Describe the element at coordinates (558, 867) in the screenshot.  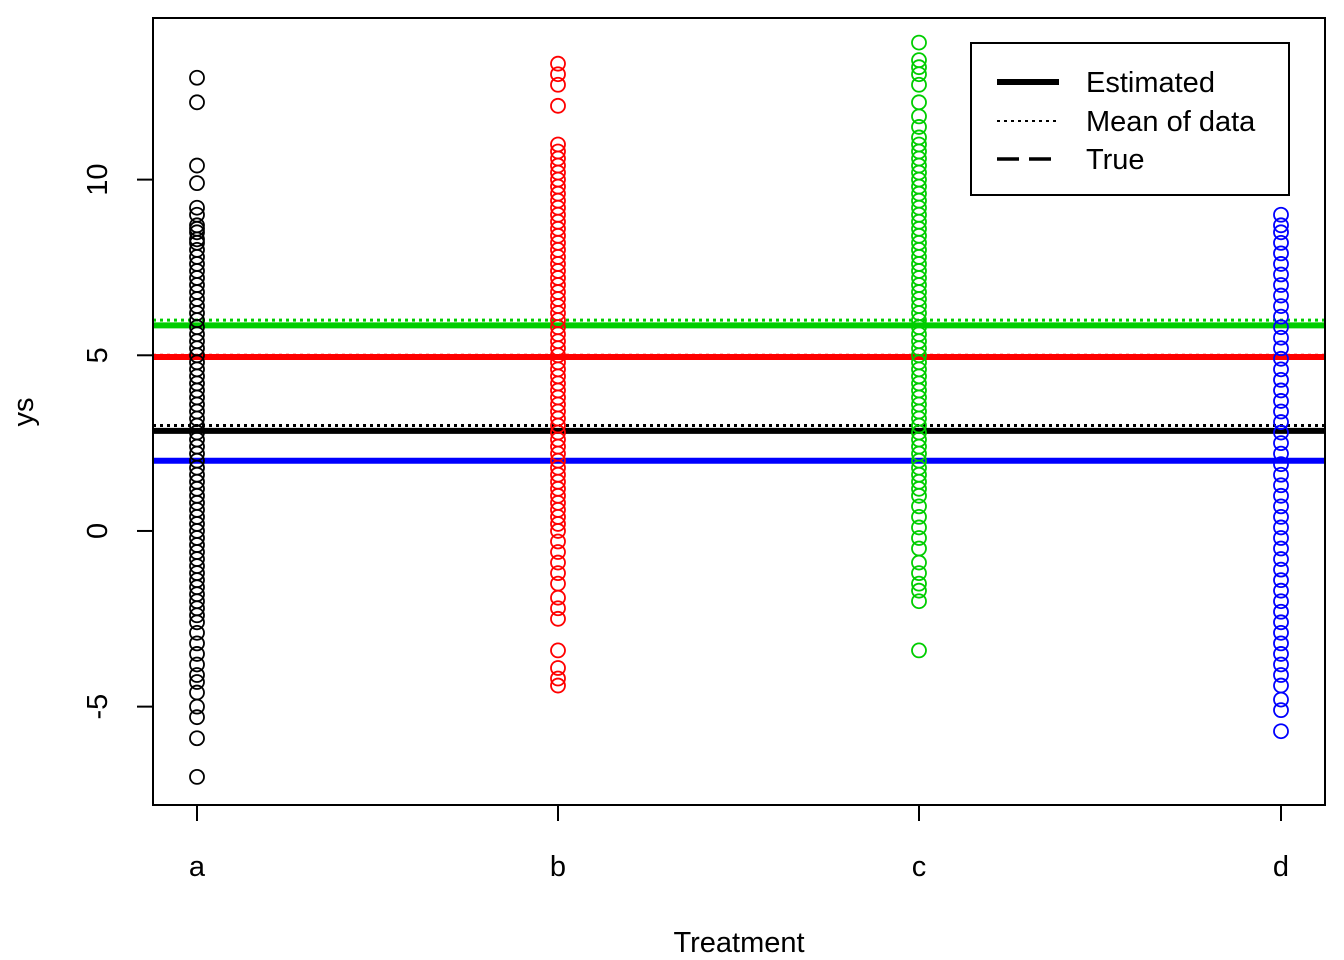
I see `x-tick-label-b: b` at that location.